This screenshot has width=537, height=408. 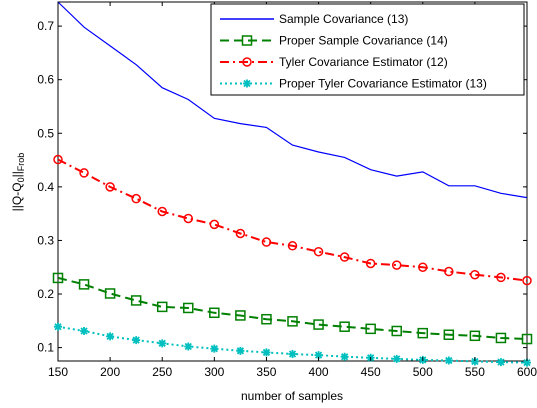 What do you see at coordinates (21, 179) in the screenshot?
I see `y-axis-label-sub0: 0` at bounding box center [21, 179].